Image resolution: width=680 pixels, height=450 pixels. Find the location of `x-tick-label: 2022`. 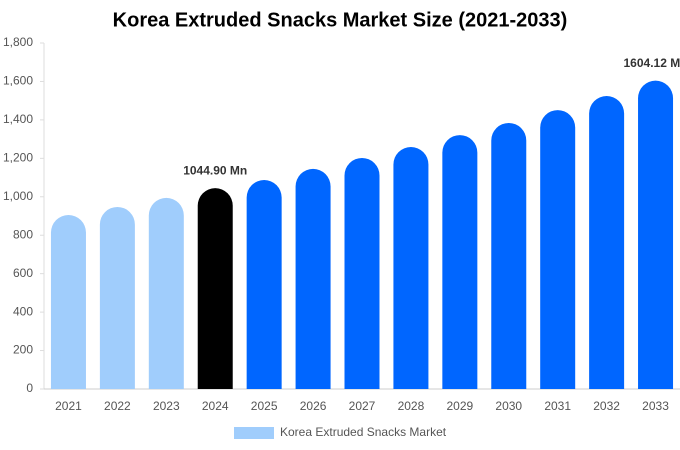

x-tick-label: 2022 is located at coordinates (117, 406).